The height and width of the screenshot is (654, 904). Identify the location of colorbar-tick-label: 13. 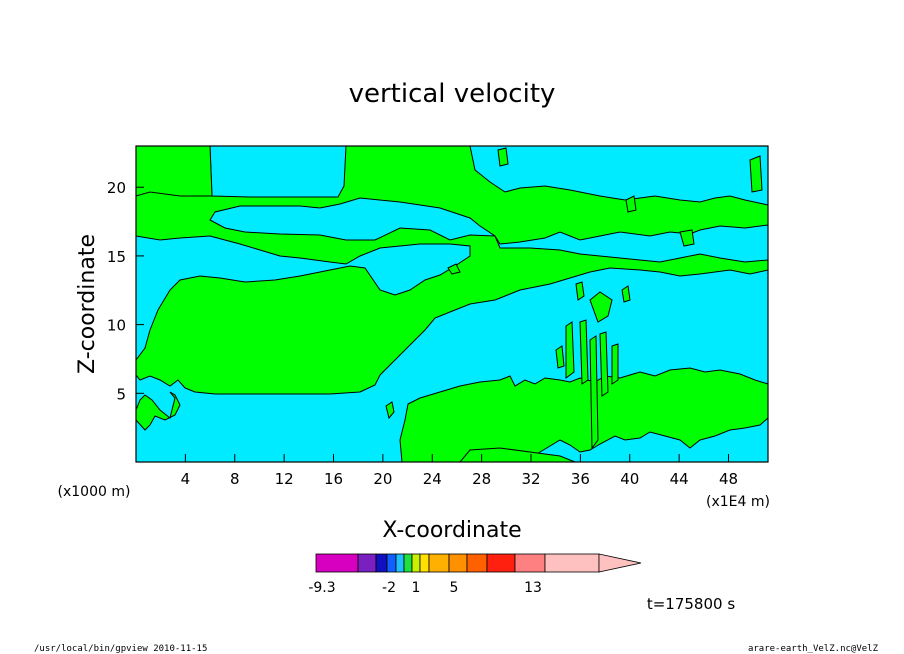
(533, 588).